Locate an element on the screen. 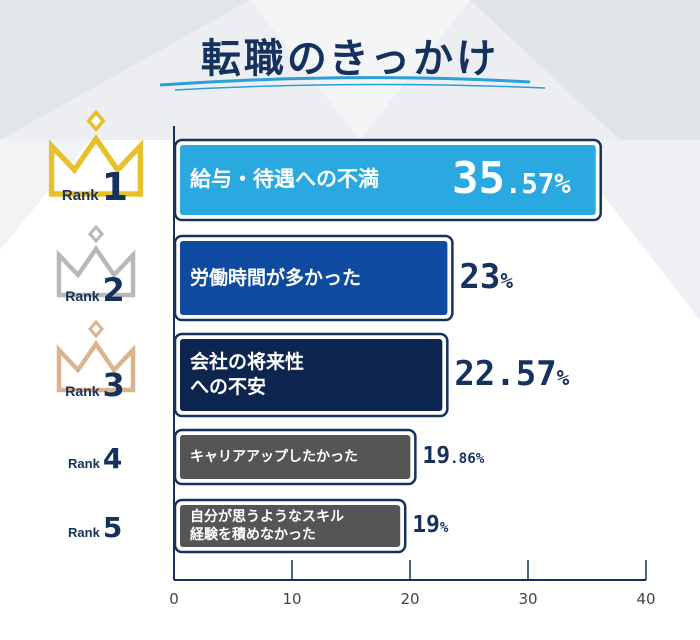 Image resolution: width=700 pixels, height=640 pixels. rank-label: Rank3 is located at coordinates (95, 385).